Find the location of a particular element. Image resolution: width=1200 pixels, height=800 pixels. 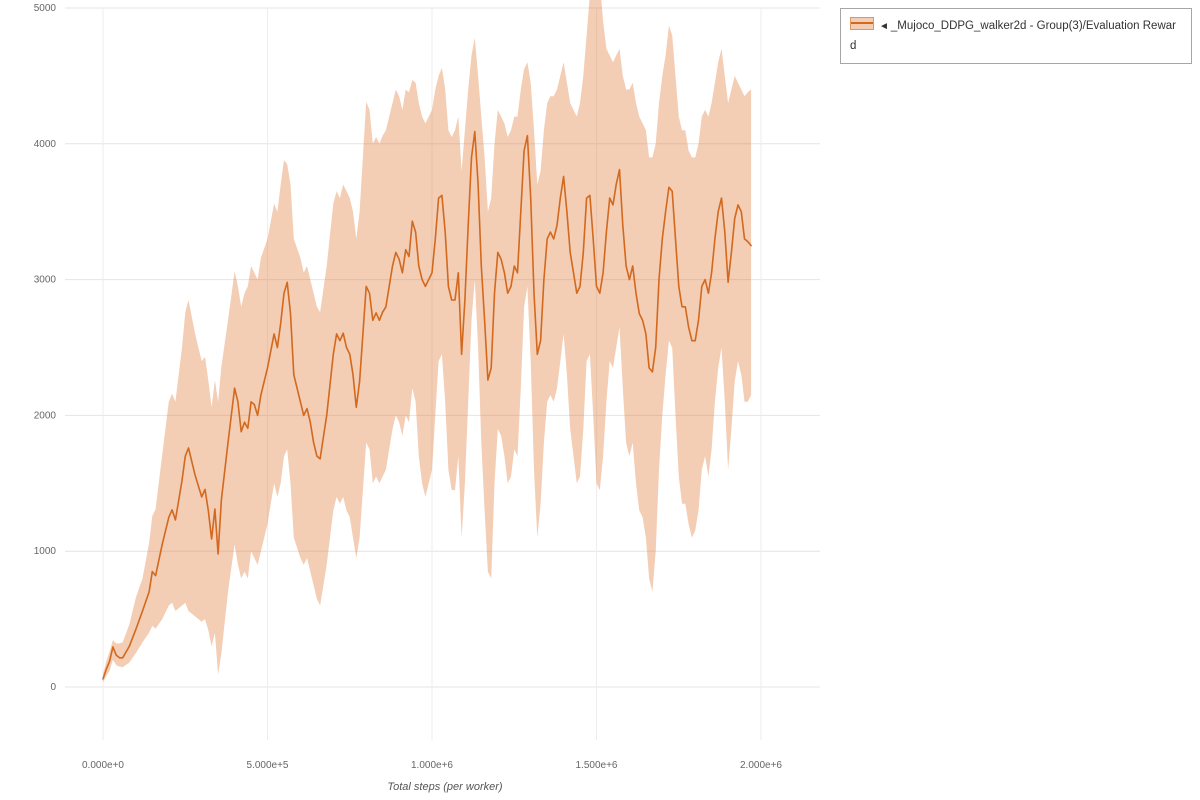

y-tick-label: 3000 is located at coordinates (45, 280).